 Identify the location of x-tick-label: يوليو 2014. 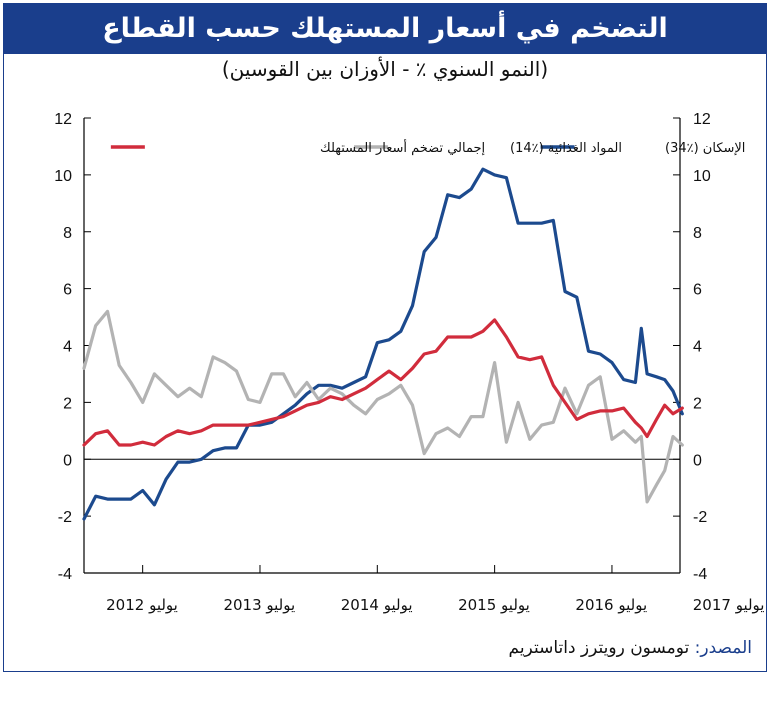
(377, 605).